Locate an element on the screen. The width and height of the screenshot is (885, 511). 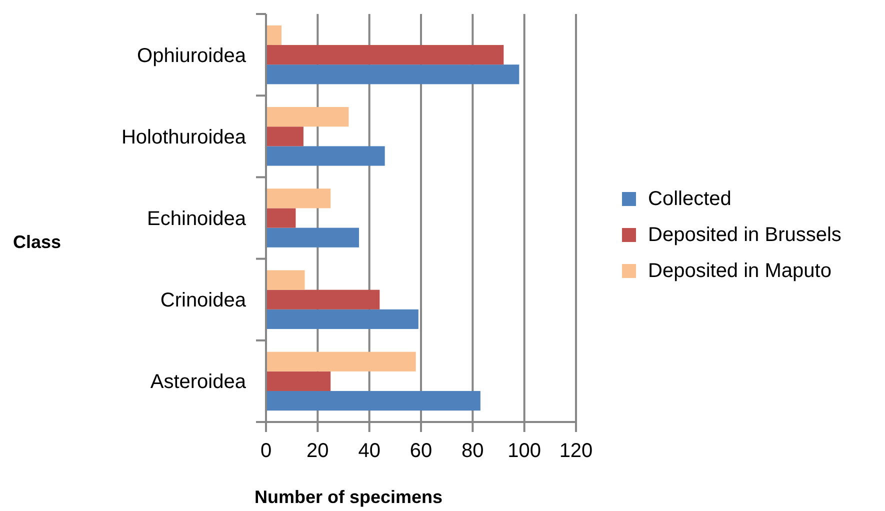
y-tick-label: Ophiuroidea is located at coordinates (192, 55).